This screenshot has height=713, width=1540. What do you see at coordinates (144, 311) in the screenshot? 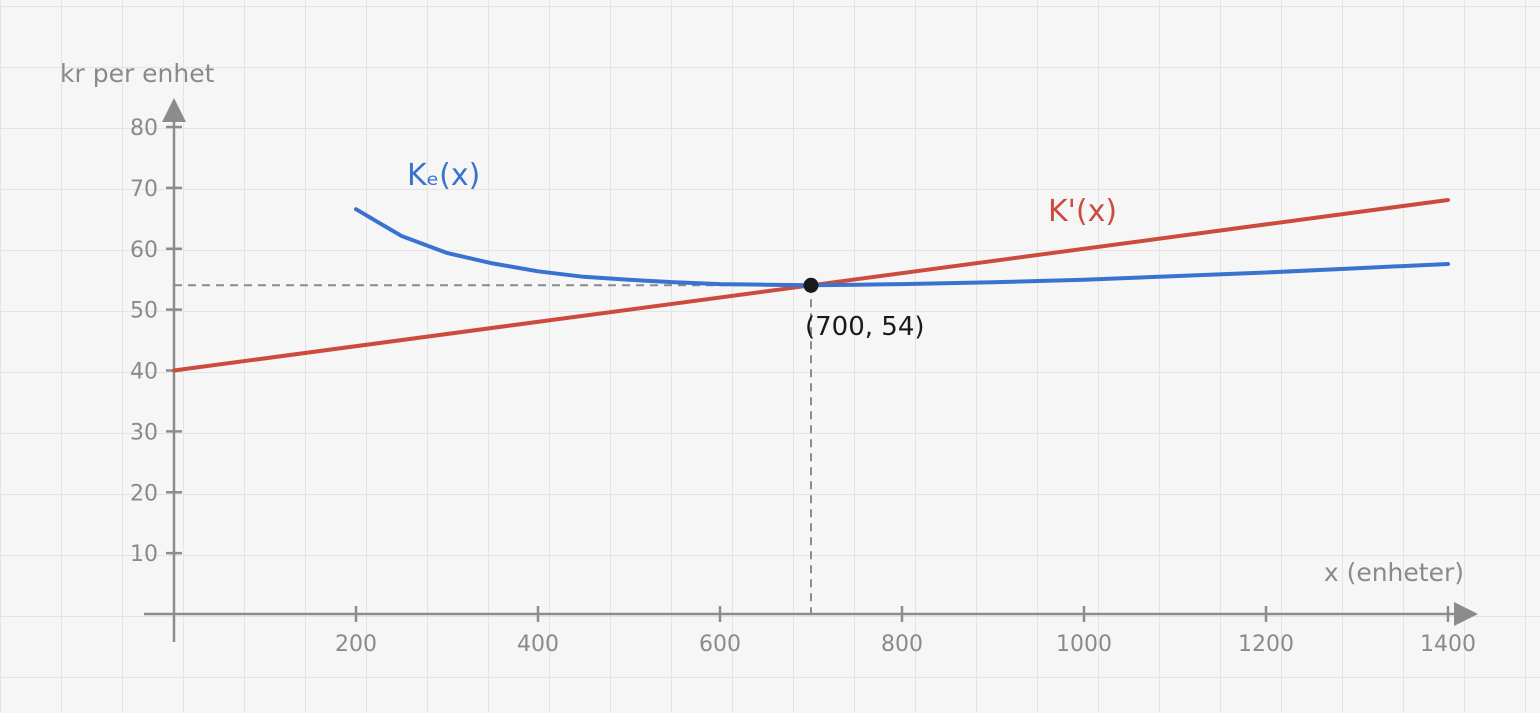
I see `y-tick-label: 50` at bounding box center [144, 311].